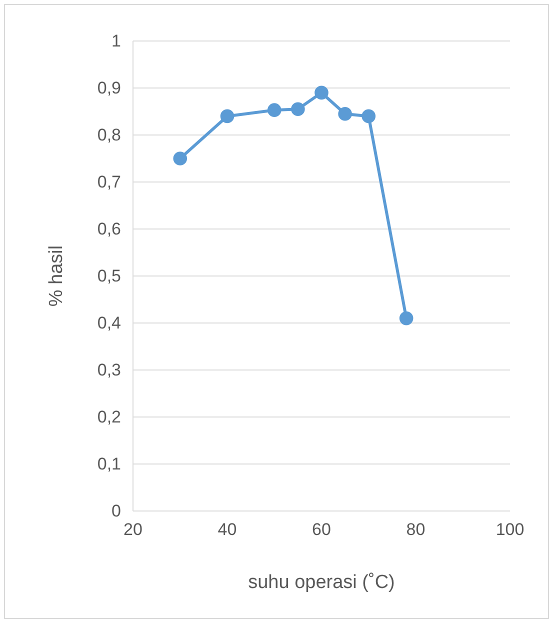 This screenshot has width=553, height=623. What do you see at coordinates (109, 464) in the screenshot?
I see `y-tick-label: 0,1` at bounding box center [109, 464].